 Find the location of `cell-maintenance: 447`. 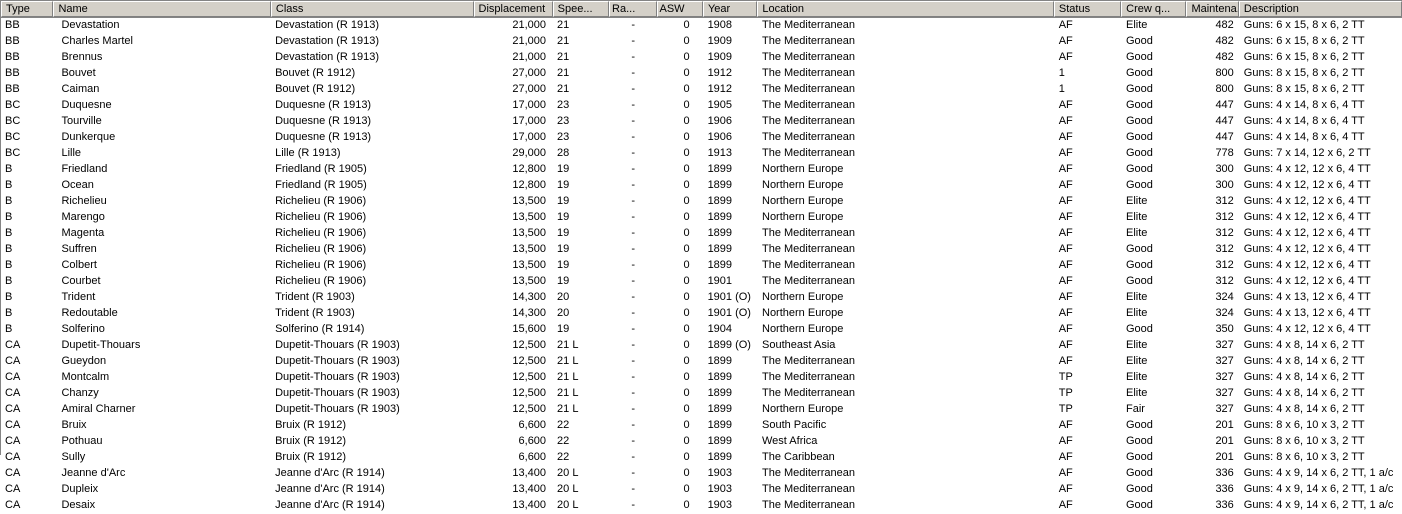

cell-maintenance: 447 is located at coordinates (1224, 105).